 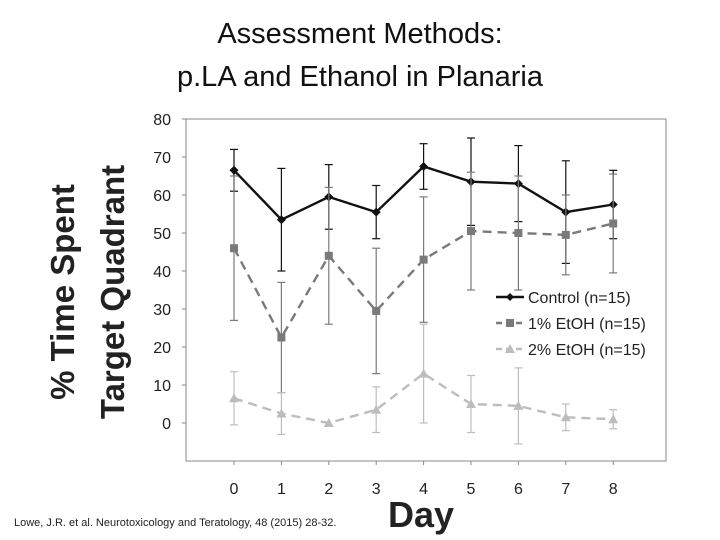 What do you see at coordinates (579, 298) in the screenshot?
I see `legend-label: Control (n=15)` at bounding box center [579, 298].